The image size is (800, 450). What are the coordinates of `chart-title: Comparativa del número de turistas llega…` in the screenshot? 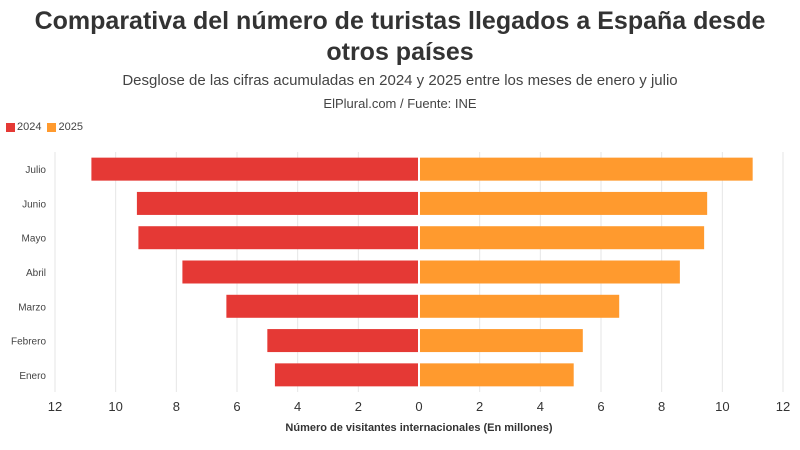 It's located at (400, 36).